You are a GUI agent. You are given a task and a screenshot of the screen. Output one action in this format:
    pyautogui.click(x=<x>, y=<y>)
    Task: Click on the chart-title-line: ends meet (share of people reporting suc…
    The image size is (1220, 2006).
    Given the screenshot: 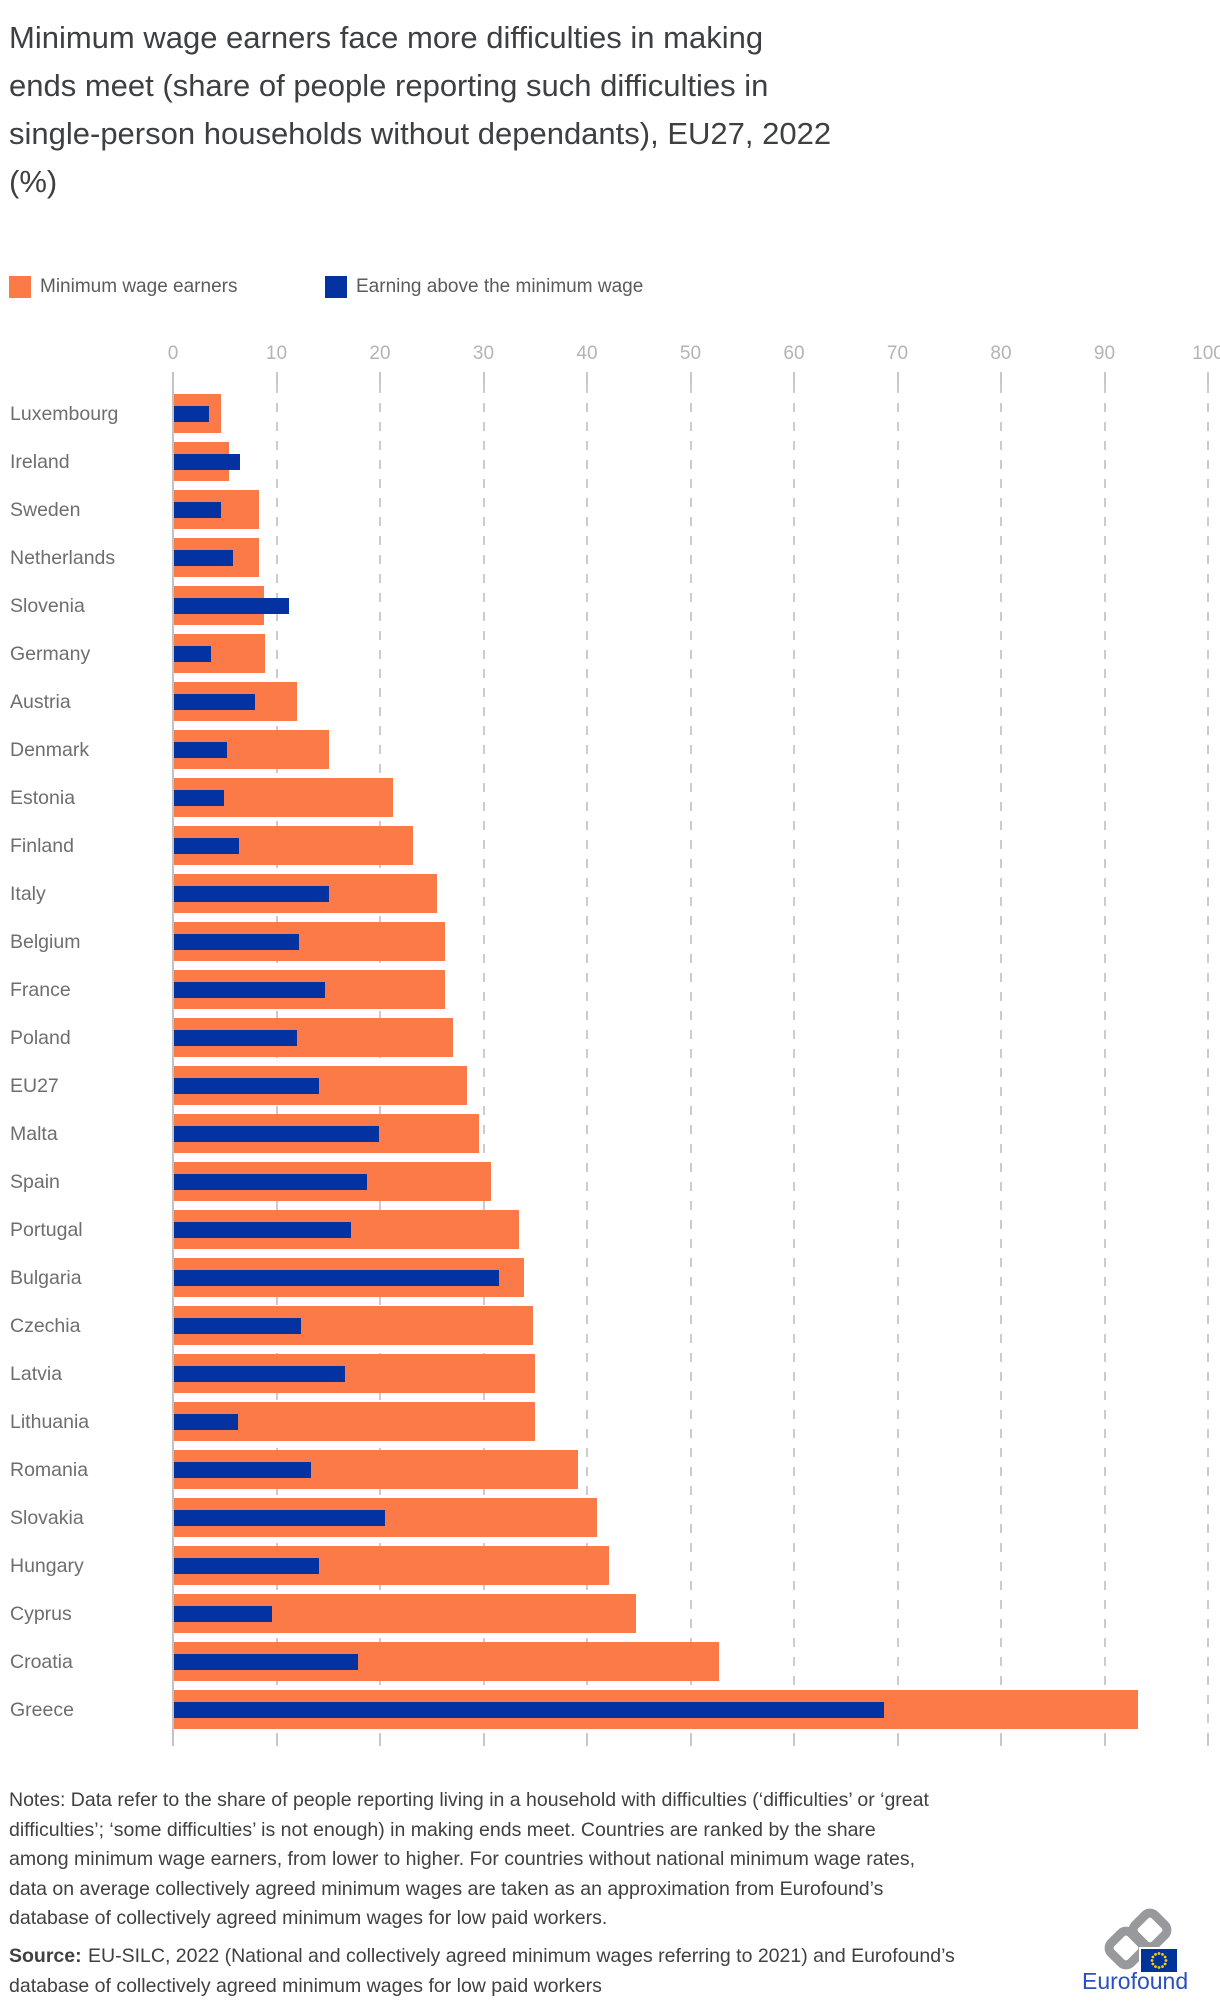 What is the action you would take?
    pyautogui.click(x=389, y=85)
    